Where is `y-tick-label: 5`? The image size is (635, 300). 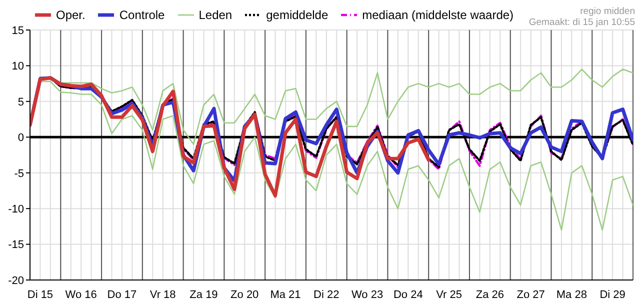 y-tick-label: 5 is located at coordinates (21, 102).